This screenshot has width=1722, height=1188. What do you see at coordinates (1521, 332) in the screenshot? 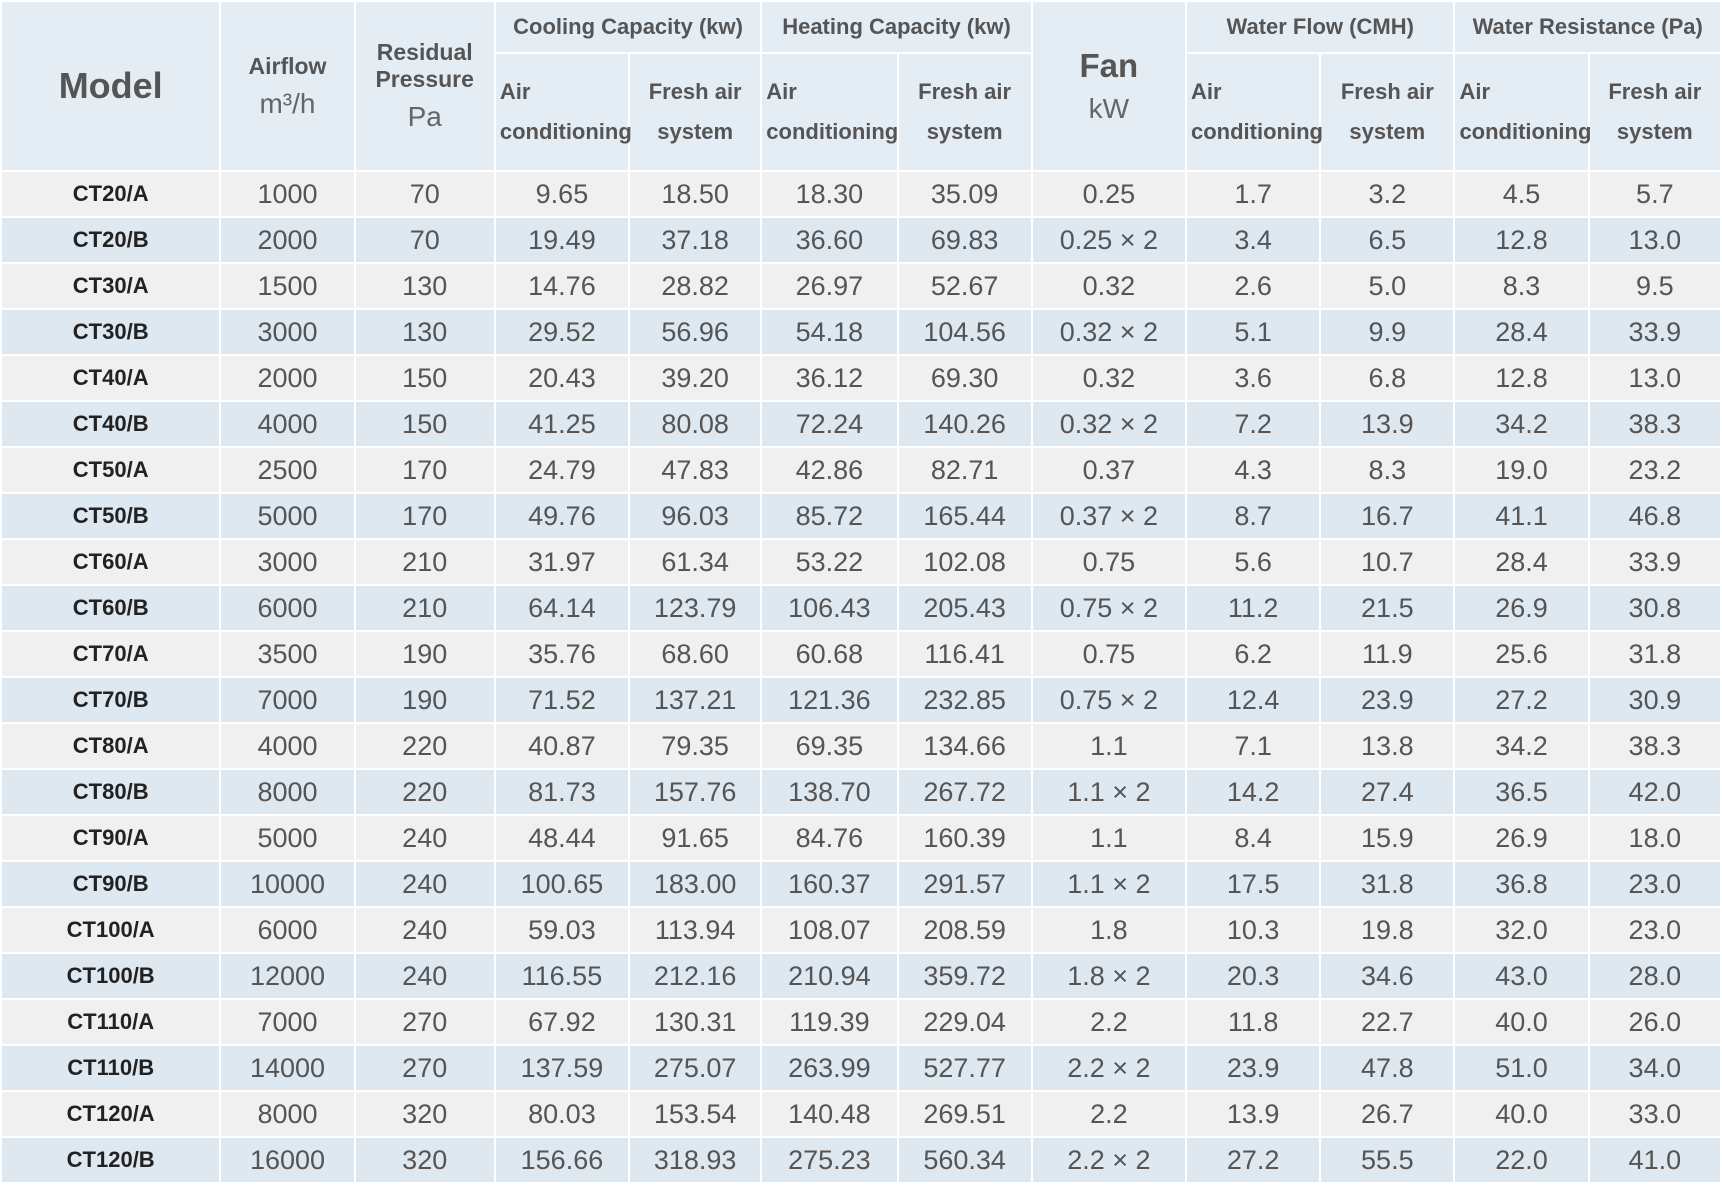
I see `value-cell: 28.4` at bounding box center [1521, 332].